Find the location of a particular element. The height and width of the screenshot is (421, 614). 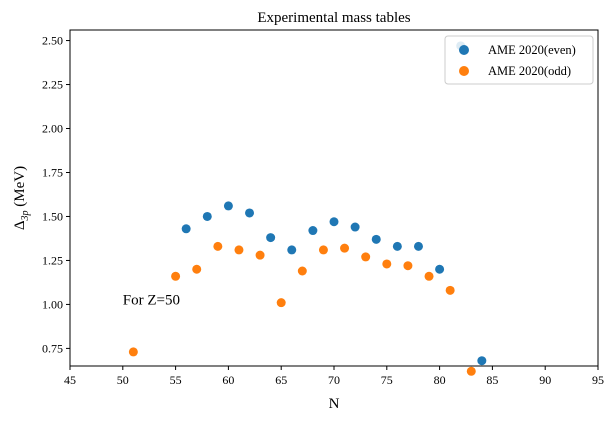

x-axis-ticks: 45 50 55 60 65 70 75 80 85 90 95 is located at coordinates (334, 376).